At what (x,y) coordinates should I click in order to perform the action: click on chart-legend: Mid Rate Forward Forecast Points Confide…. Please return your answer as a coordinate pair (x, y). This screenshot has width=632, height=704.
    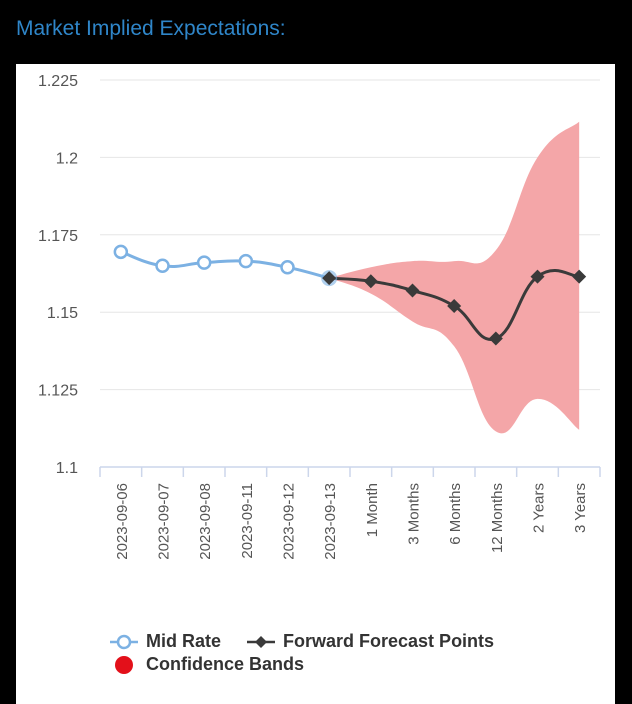
    Looking at the image, I should click on (315, 653).